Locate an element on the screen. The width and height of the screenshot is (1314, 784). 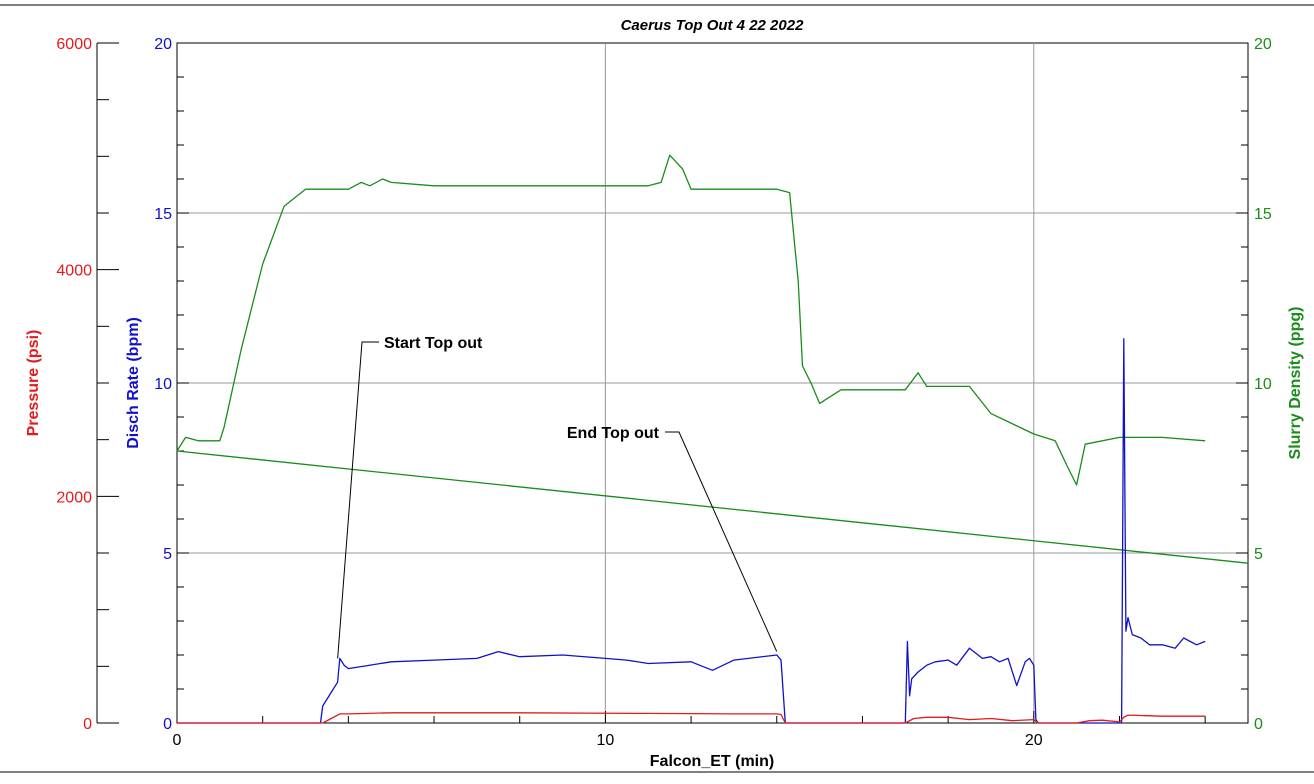
density-tick-label: 10 is located at coordinates (1263, 384).